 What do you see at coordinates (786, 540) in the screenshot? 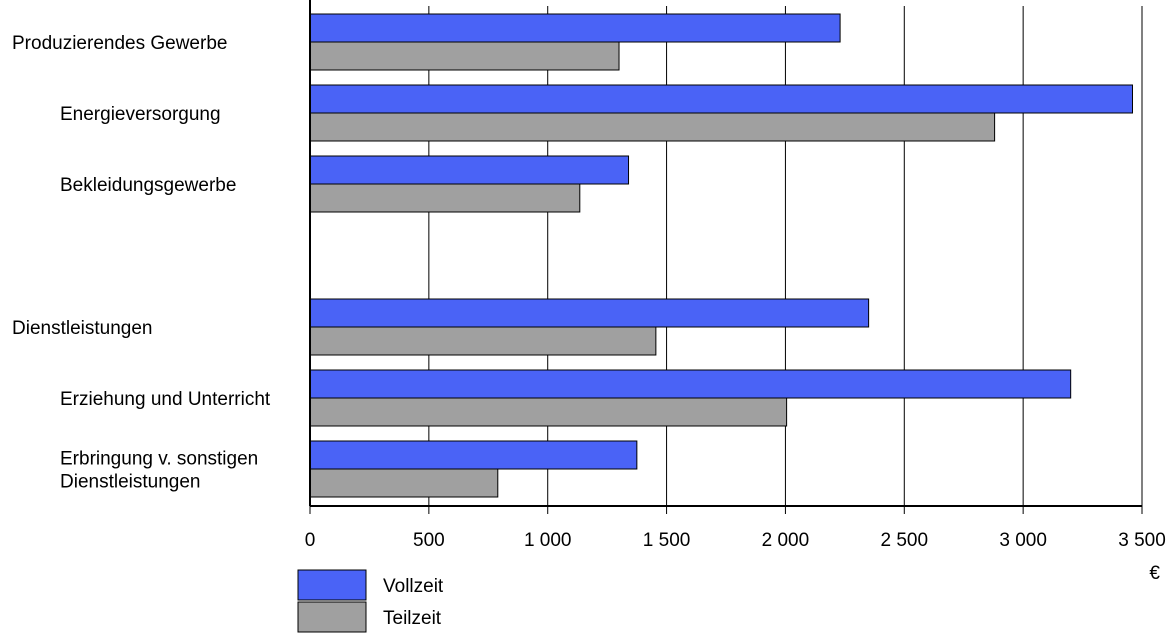
I see `x-tick-label: 2 000` at bounding box center [786, 540].